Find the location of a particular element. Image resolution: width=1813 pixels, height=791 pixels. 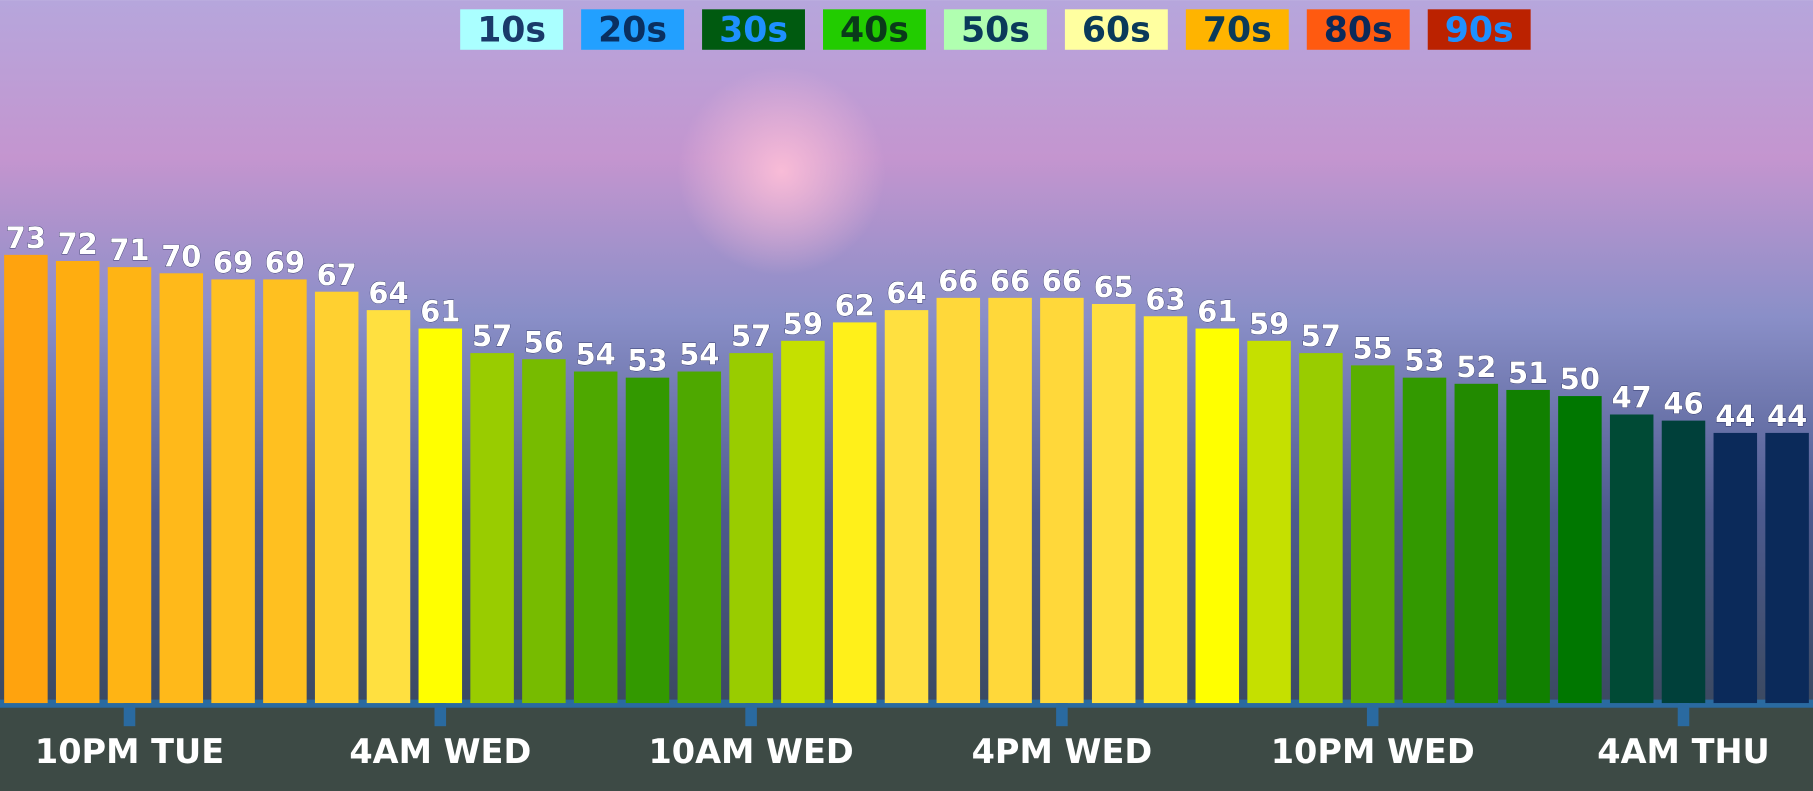

legend-label: 90s is located at coordinates (1479, 31).